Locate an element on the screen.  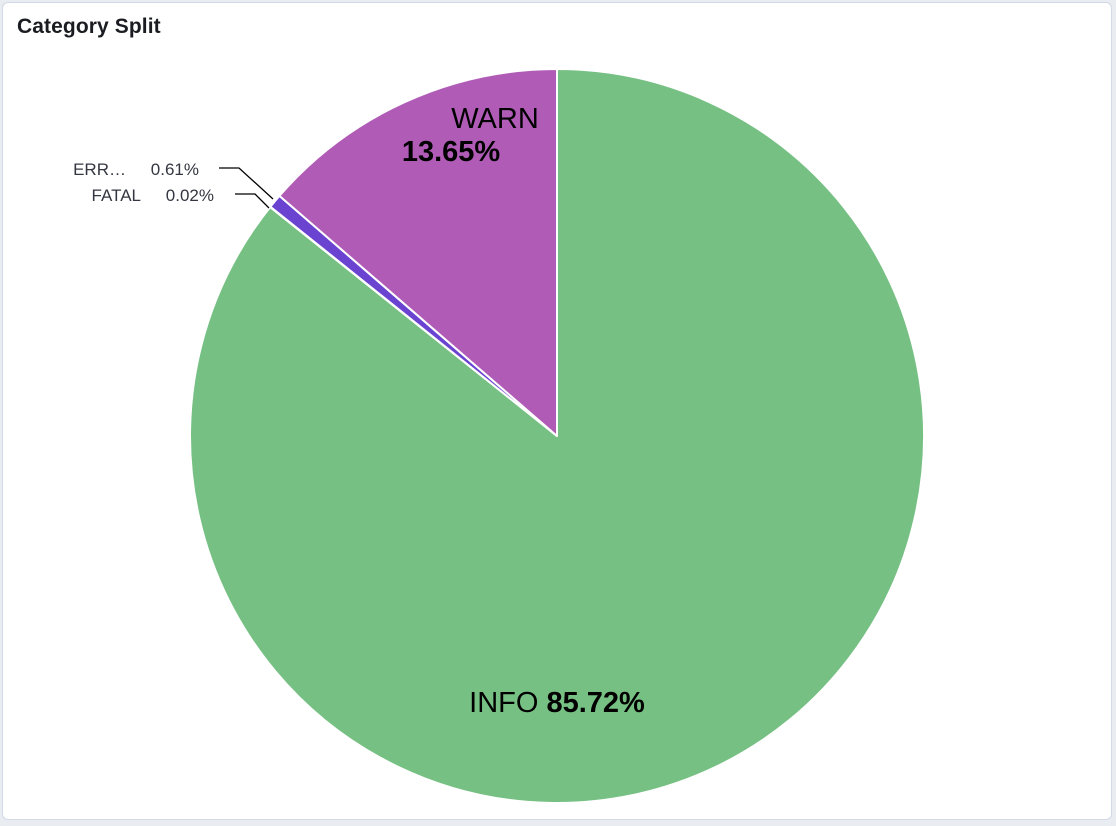
error-leader-line is located at coordinates (246, 183).